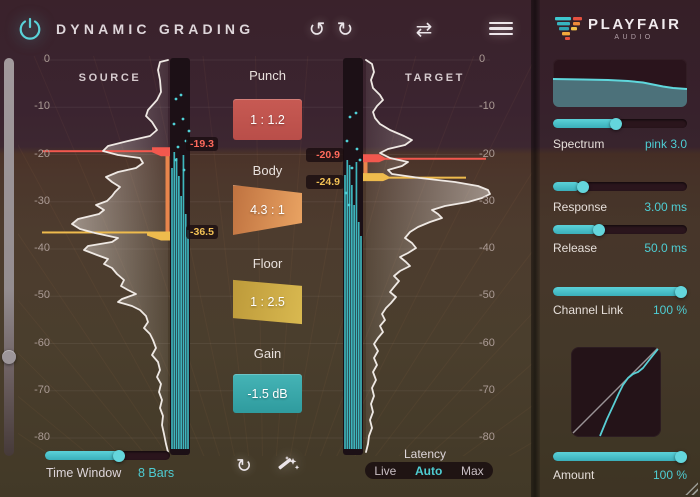 This screenshot has height=497, width=700. Describe the element at coordinates (574, 475) in the screenshot. I see `amount-label: Amount` at that location.